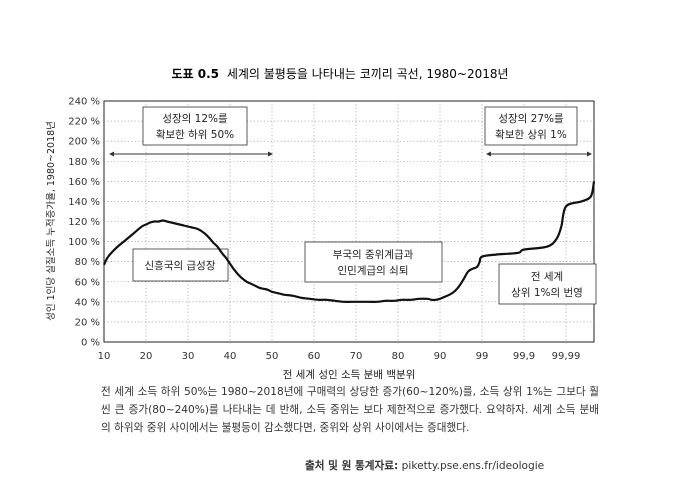 This screenshot has width=680, height=498. Describe the element at coordinates (195, 74) in the screenshot. I see `chart-title-prefix: 도표 0.5` at that location.